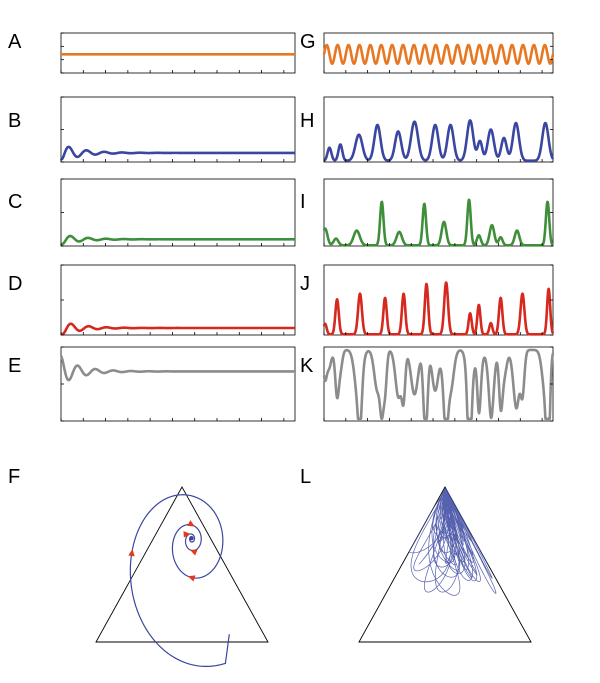 This screenshot has height=683, width=600. What do you see at coordinates (15, 42) in the screenshot?
I see `panel-label-a: A` at bounding box center [15, 42].